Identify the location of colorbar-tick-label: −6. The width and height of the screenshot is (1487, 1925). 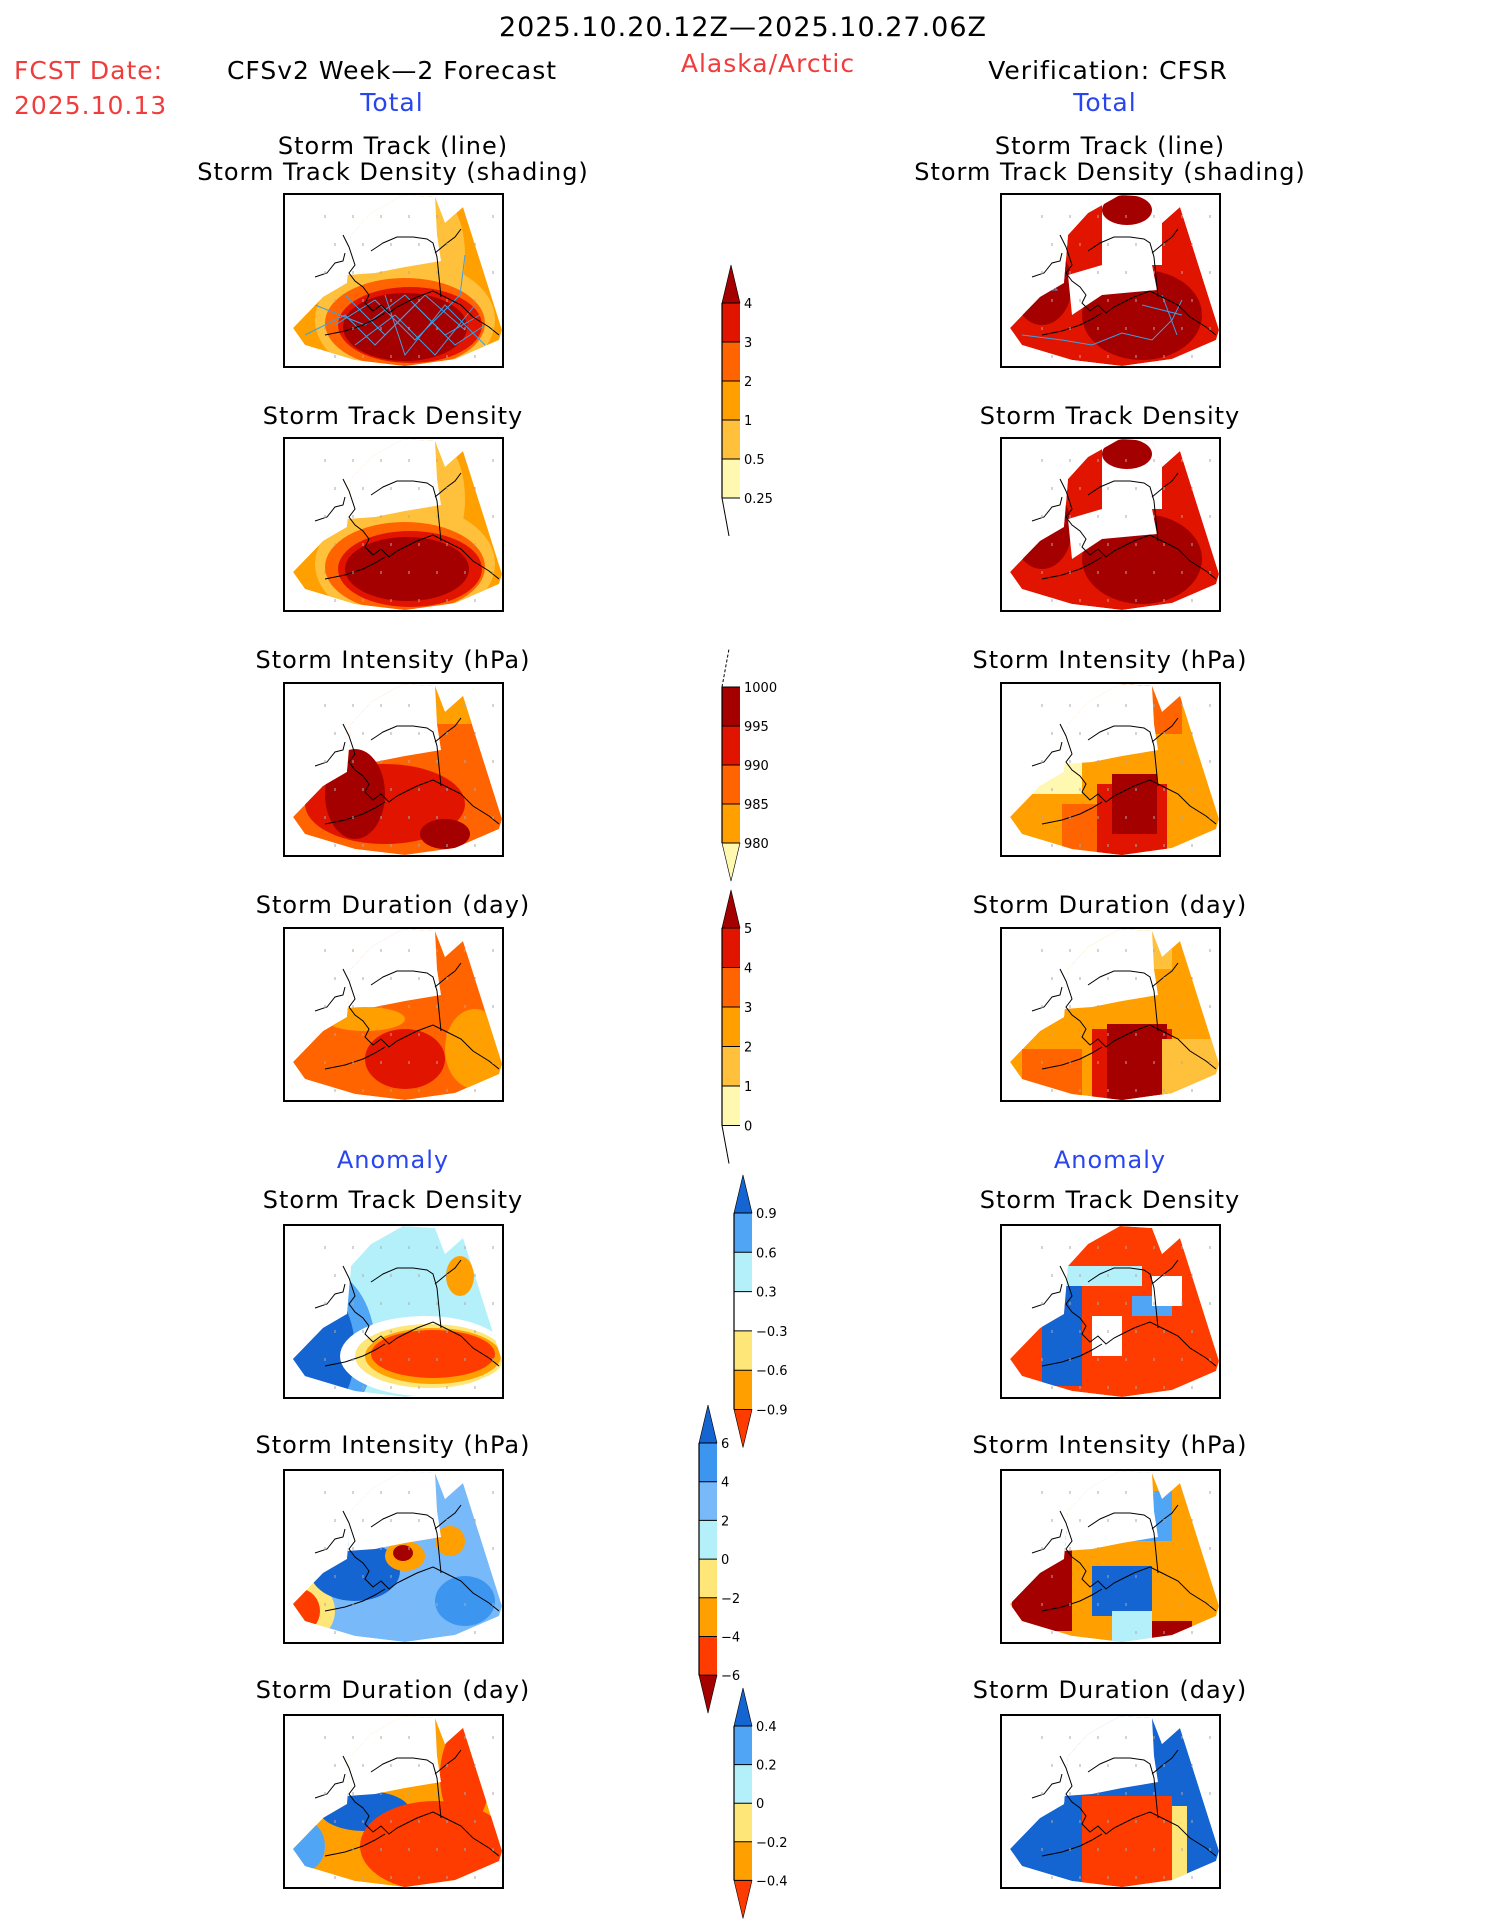
(730, 1676).